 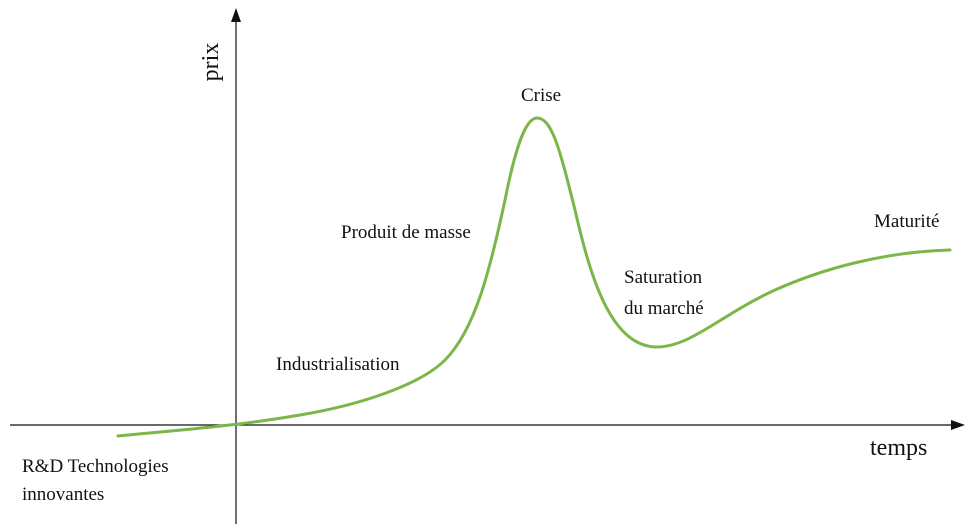 I want to click on phase-label: R&D Technologies, so click(x=95, y=466).